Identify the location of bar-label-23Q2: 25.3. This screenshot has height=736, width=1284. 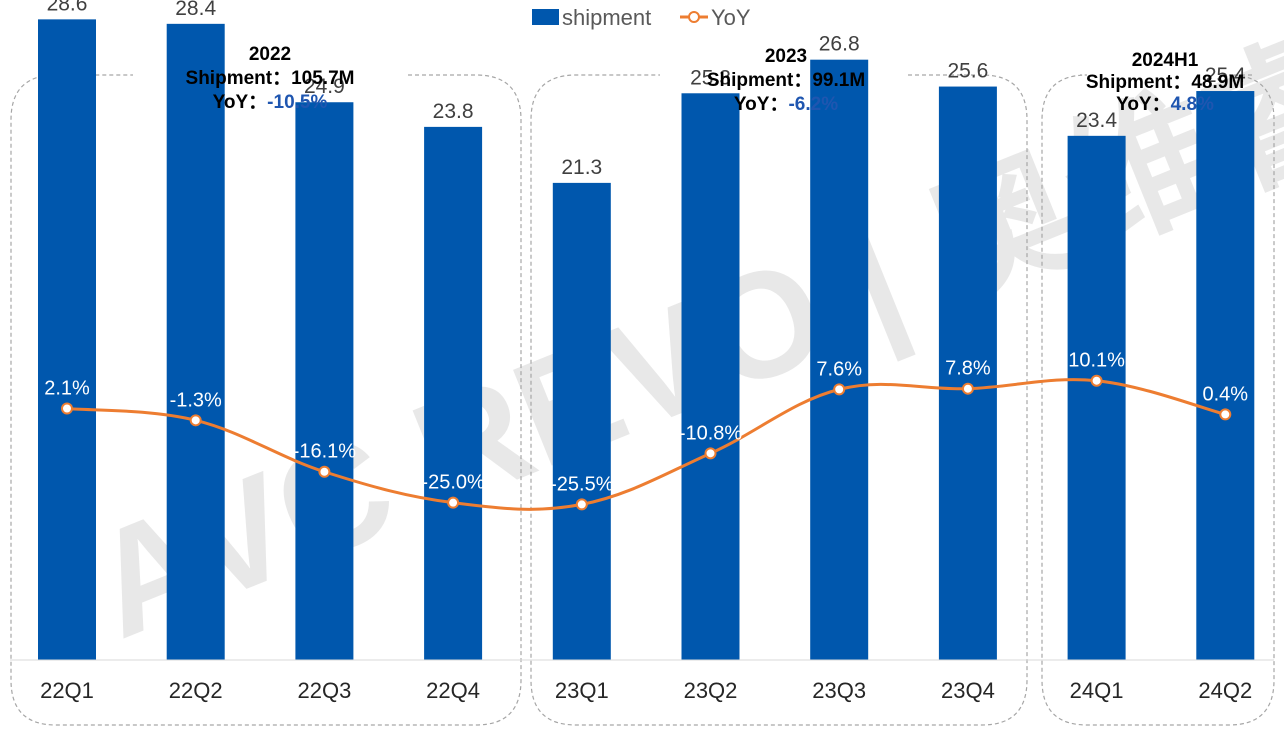
(710, 77).